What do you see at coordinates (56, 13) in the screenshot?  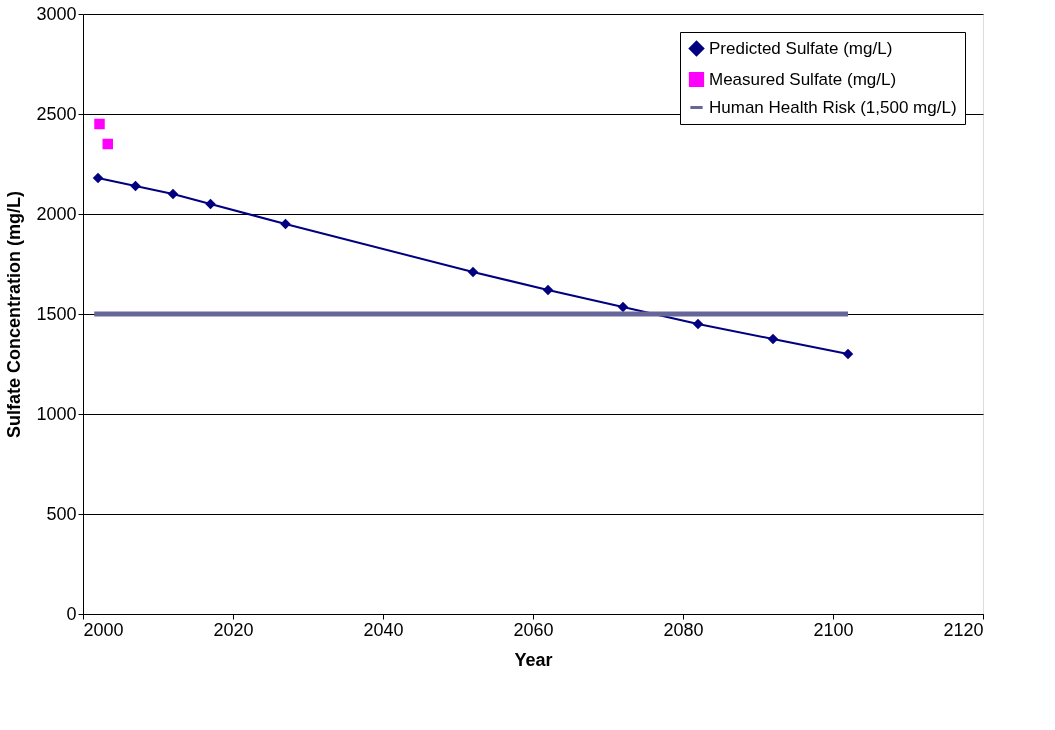 I see `y-tick-label: 3000` at bounding box center [56, 13].